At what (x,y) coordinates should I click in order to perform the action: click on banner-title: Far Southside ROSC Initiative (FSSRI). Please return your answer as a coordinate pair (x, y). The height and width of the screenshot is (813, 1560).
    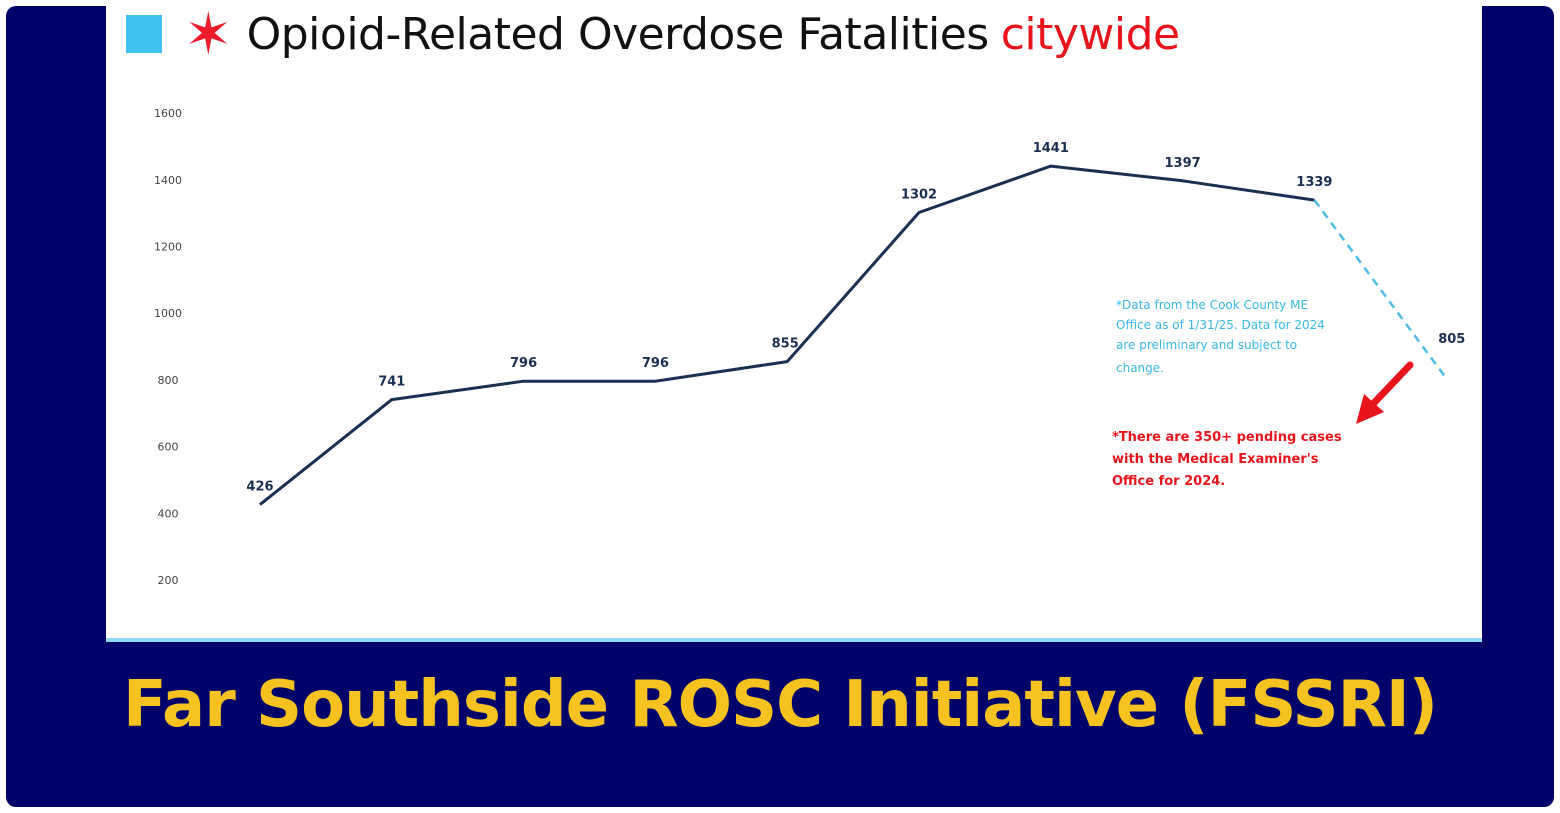
    Looking at the image, I should click on (780, 705).